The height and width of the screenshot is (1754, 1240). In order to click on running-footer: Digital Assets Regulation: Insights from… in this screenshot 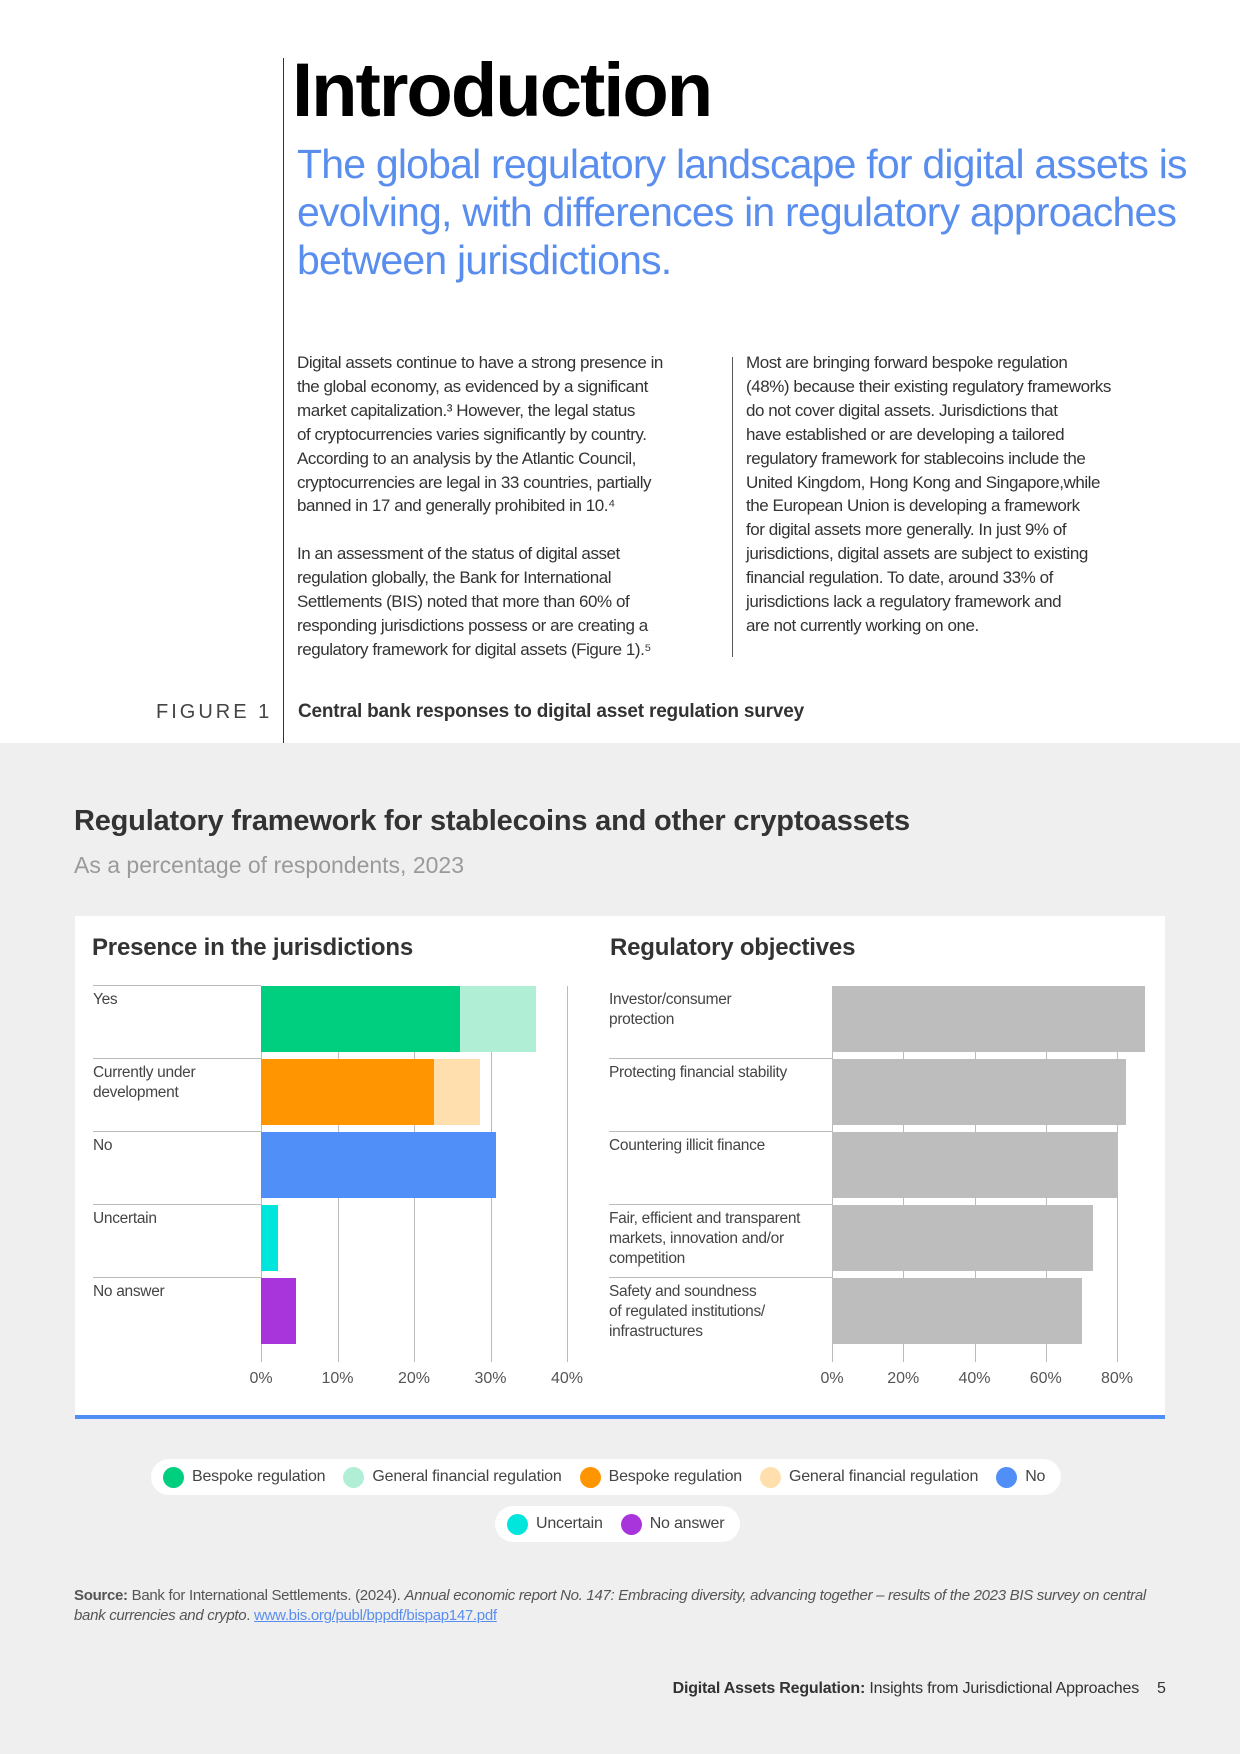, I will do `click(906, 1689)`.